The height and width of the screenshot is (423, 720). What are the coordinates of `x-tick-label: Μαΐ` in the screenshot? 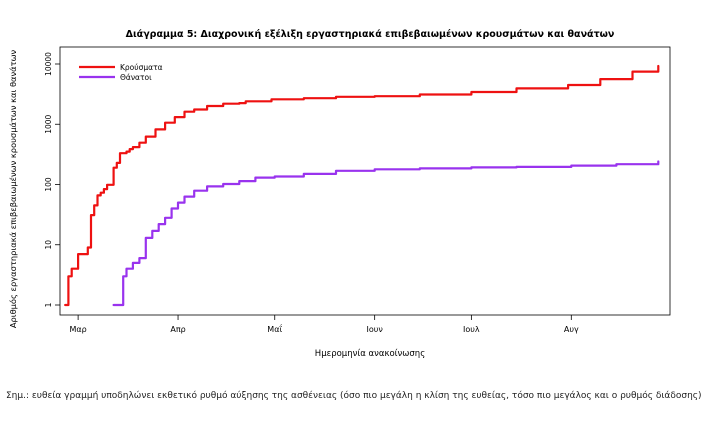 It's located at (274, 328).